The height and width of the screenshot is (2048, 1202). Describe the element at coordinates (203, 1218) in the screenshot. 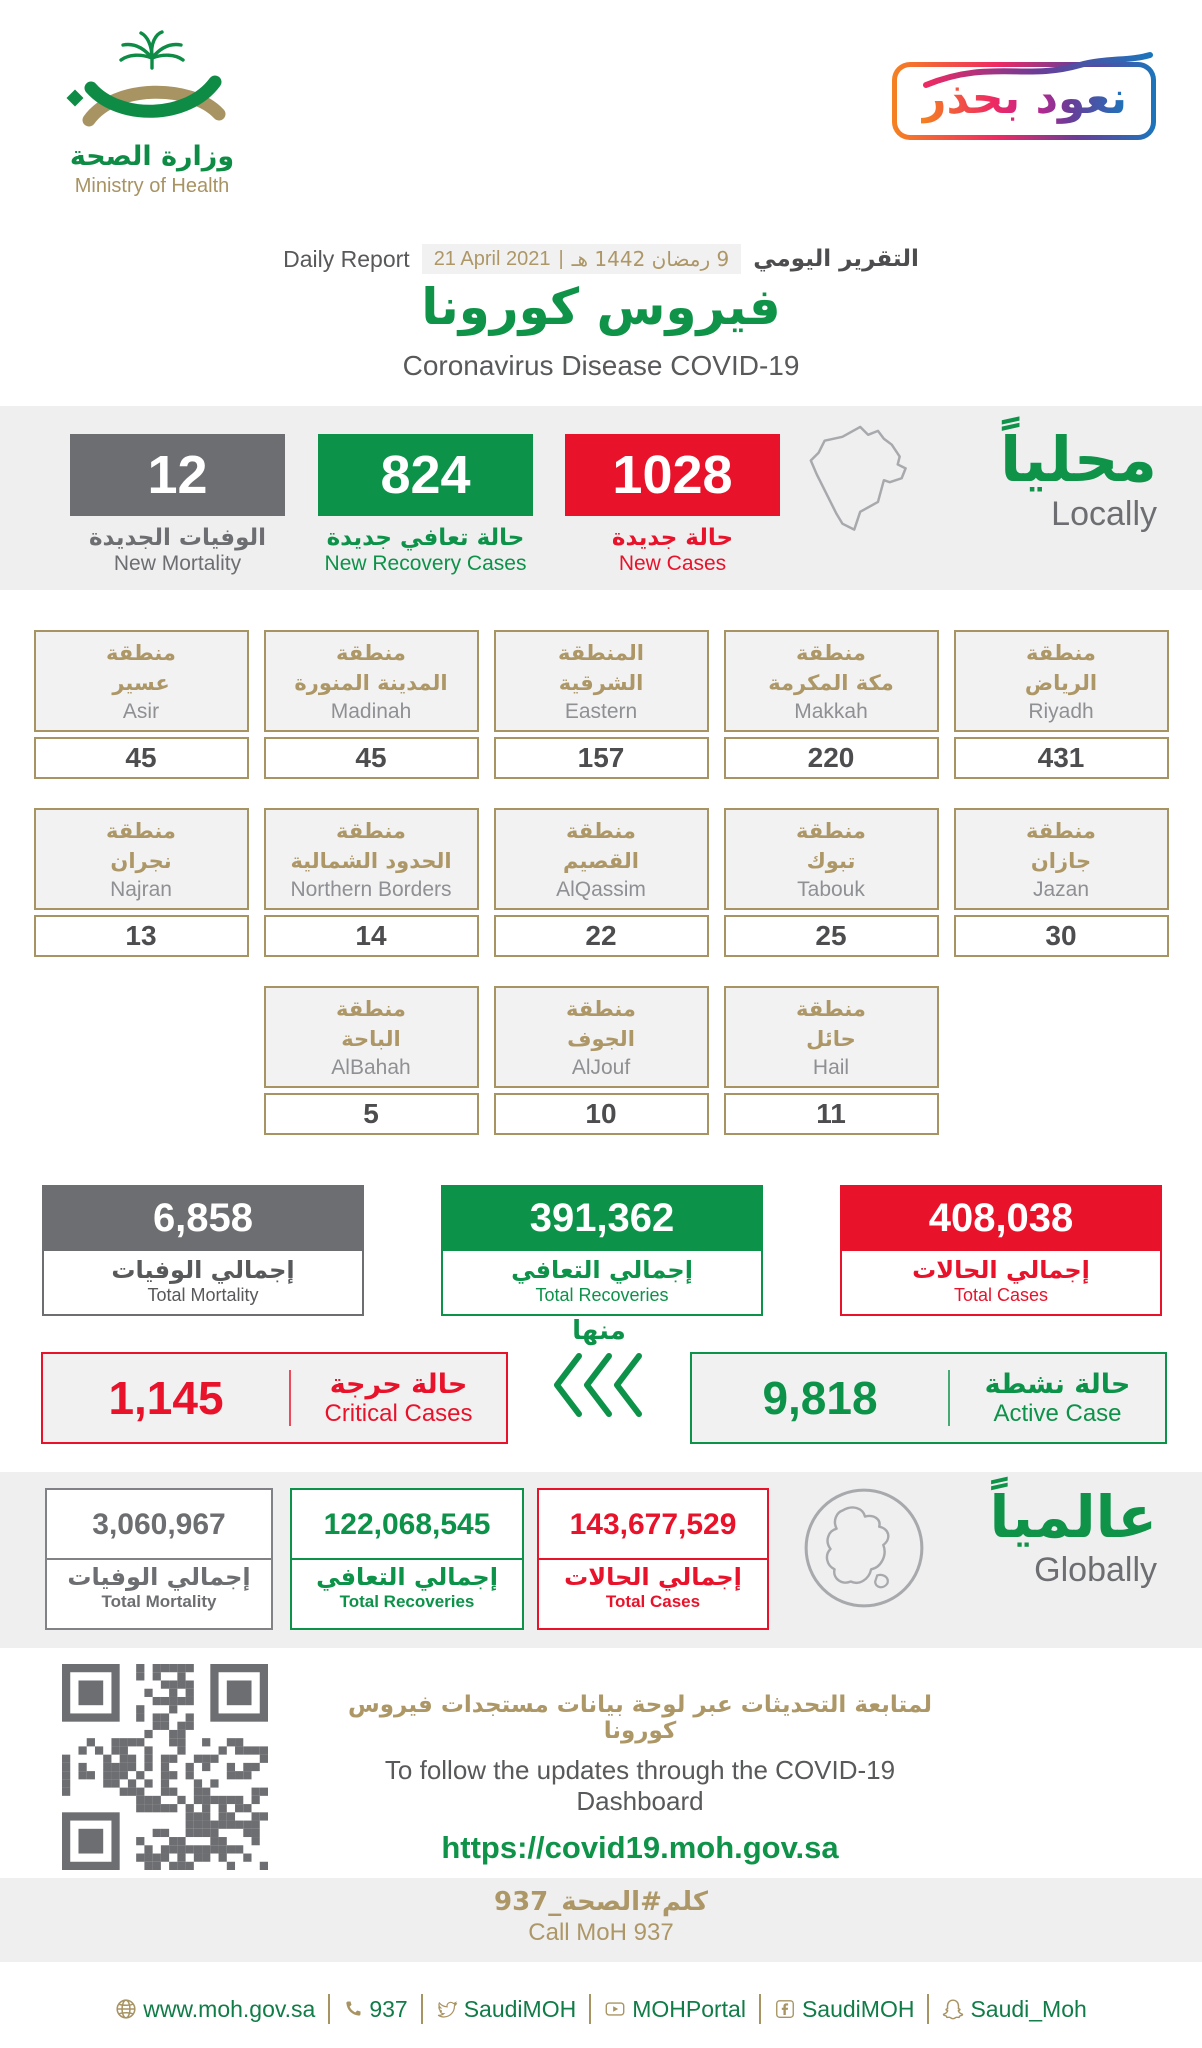

I see `total-mortality-value: 6,858` at that location.